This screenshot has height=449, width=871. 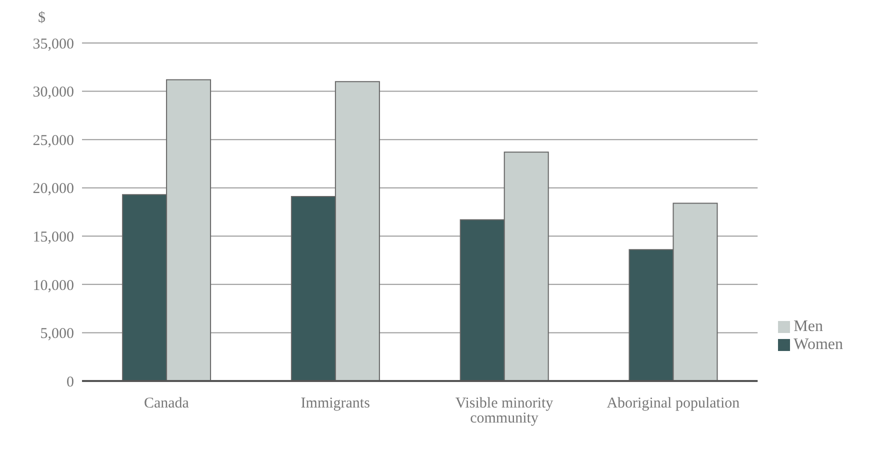 What do you see at coordinates (53, 92) in the screenshot?
I see `y-tick-label: 30,000` at bounding box center [53, 92].